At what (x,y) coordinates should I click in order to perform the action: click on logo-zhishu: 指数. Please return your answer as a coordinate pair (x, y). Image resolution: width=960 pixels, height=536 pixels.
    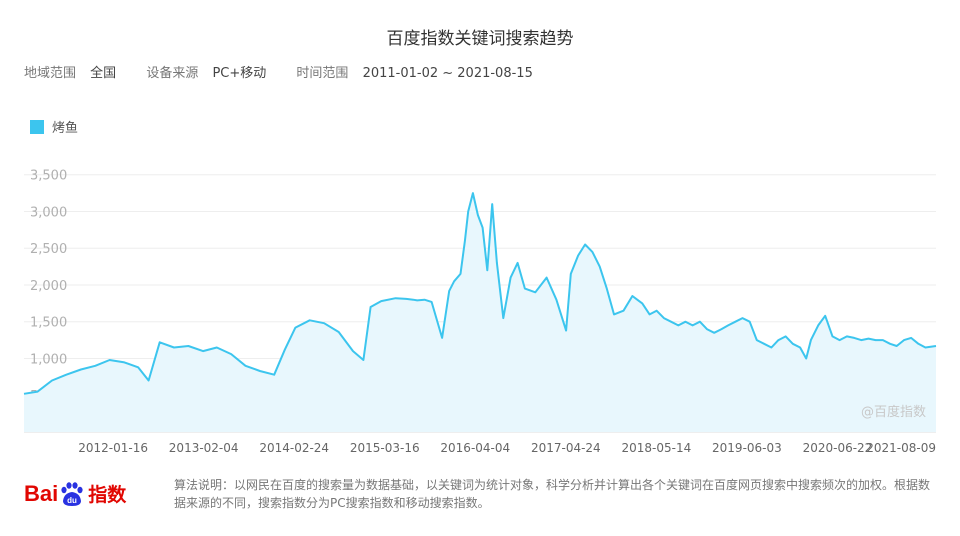
    Looking at the image, I should click on (107, 495).